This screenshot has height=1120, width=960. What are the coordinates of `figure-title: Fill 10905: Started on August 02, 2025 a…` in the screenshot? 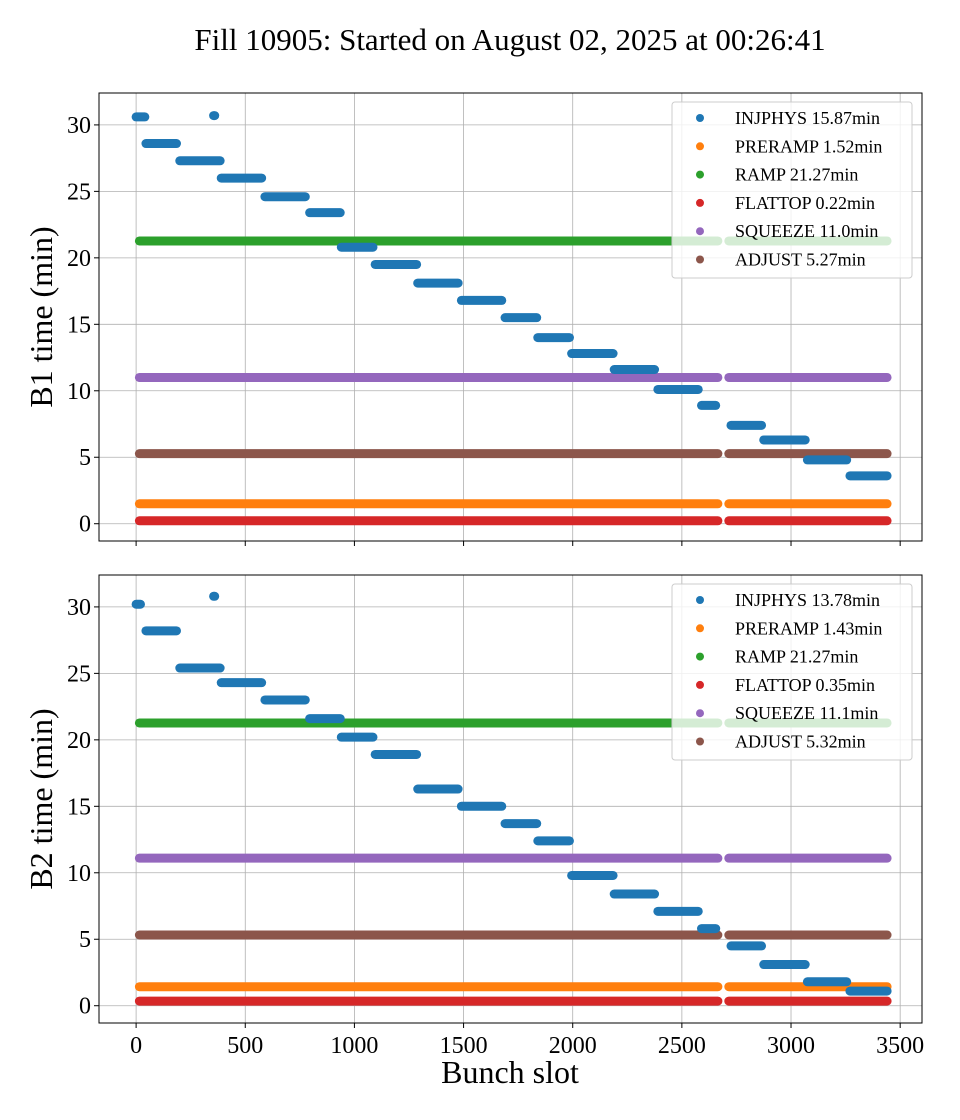 It's located at (510, 39).